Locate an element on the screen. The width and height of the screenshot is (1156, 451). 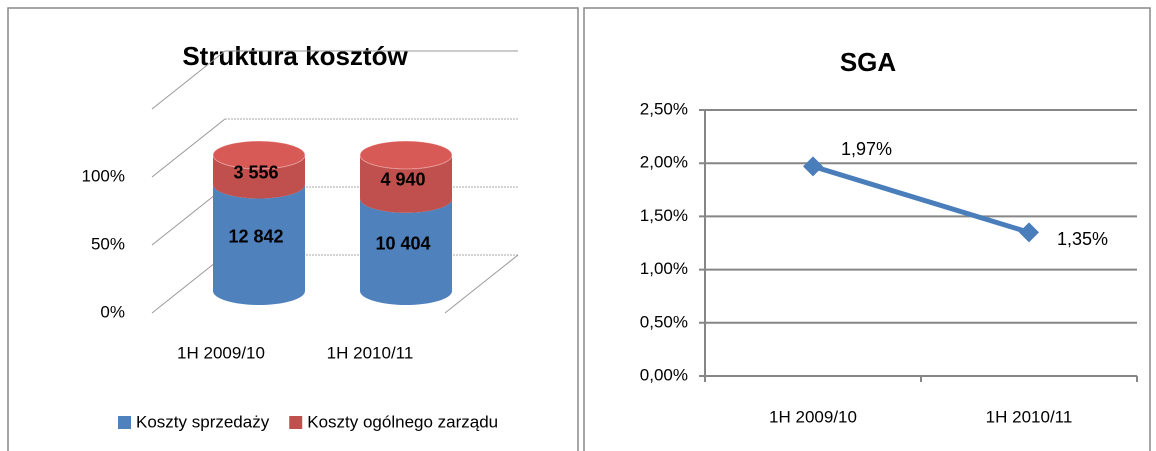
wall-edge is located at coordinates (188, 80).